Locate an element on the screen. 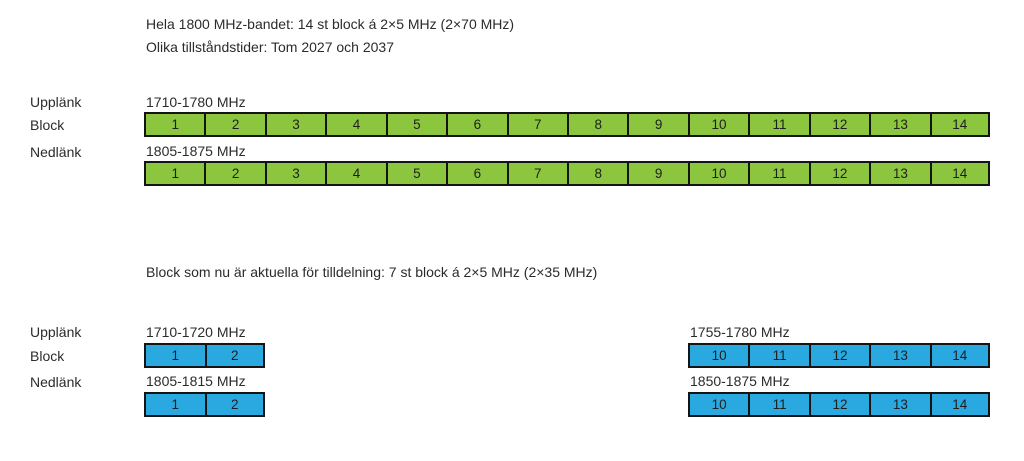 Image resolution: width=1024 pixels, height=461 pixels. full-band-downlink-range: 1805-1875 MHz is located at coordinates (196, 151).